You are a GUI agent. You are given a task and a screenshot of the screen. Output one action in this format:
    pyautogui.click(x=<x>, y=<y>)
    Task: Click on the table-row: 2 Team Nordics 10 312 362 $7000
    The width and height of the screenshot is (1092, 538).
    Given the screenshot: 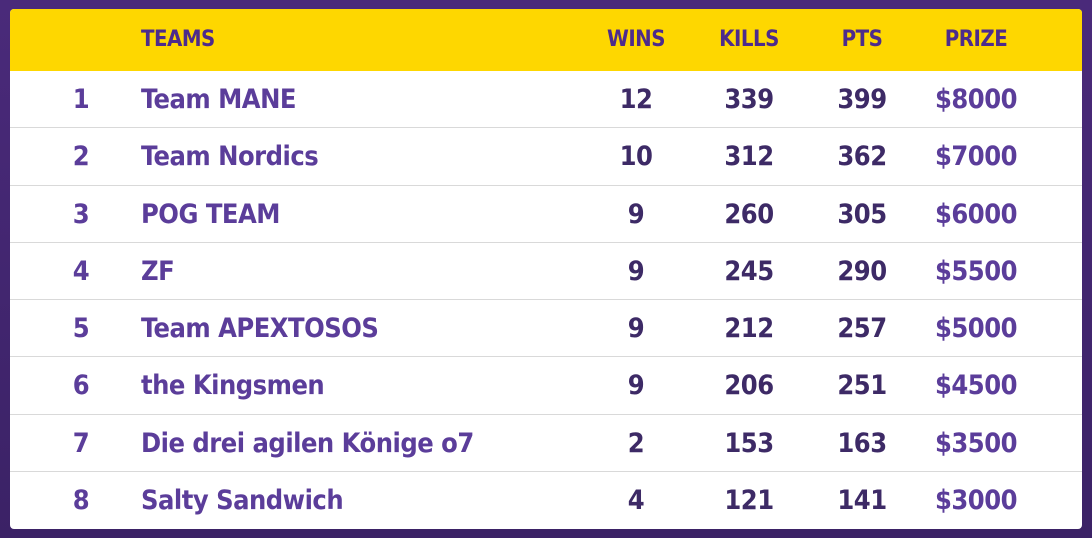 What is the action you would take?
    pyautogui.click(x=546, y=157)
    